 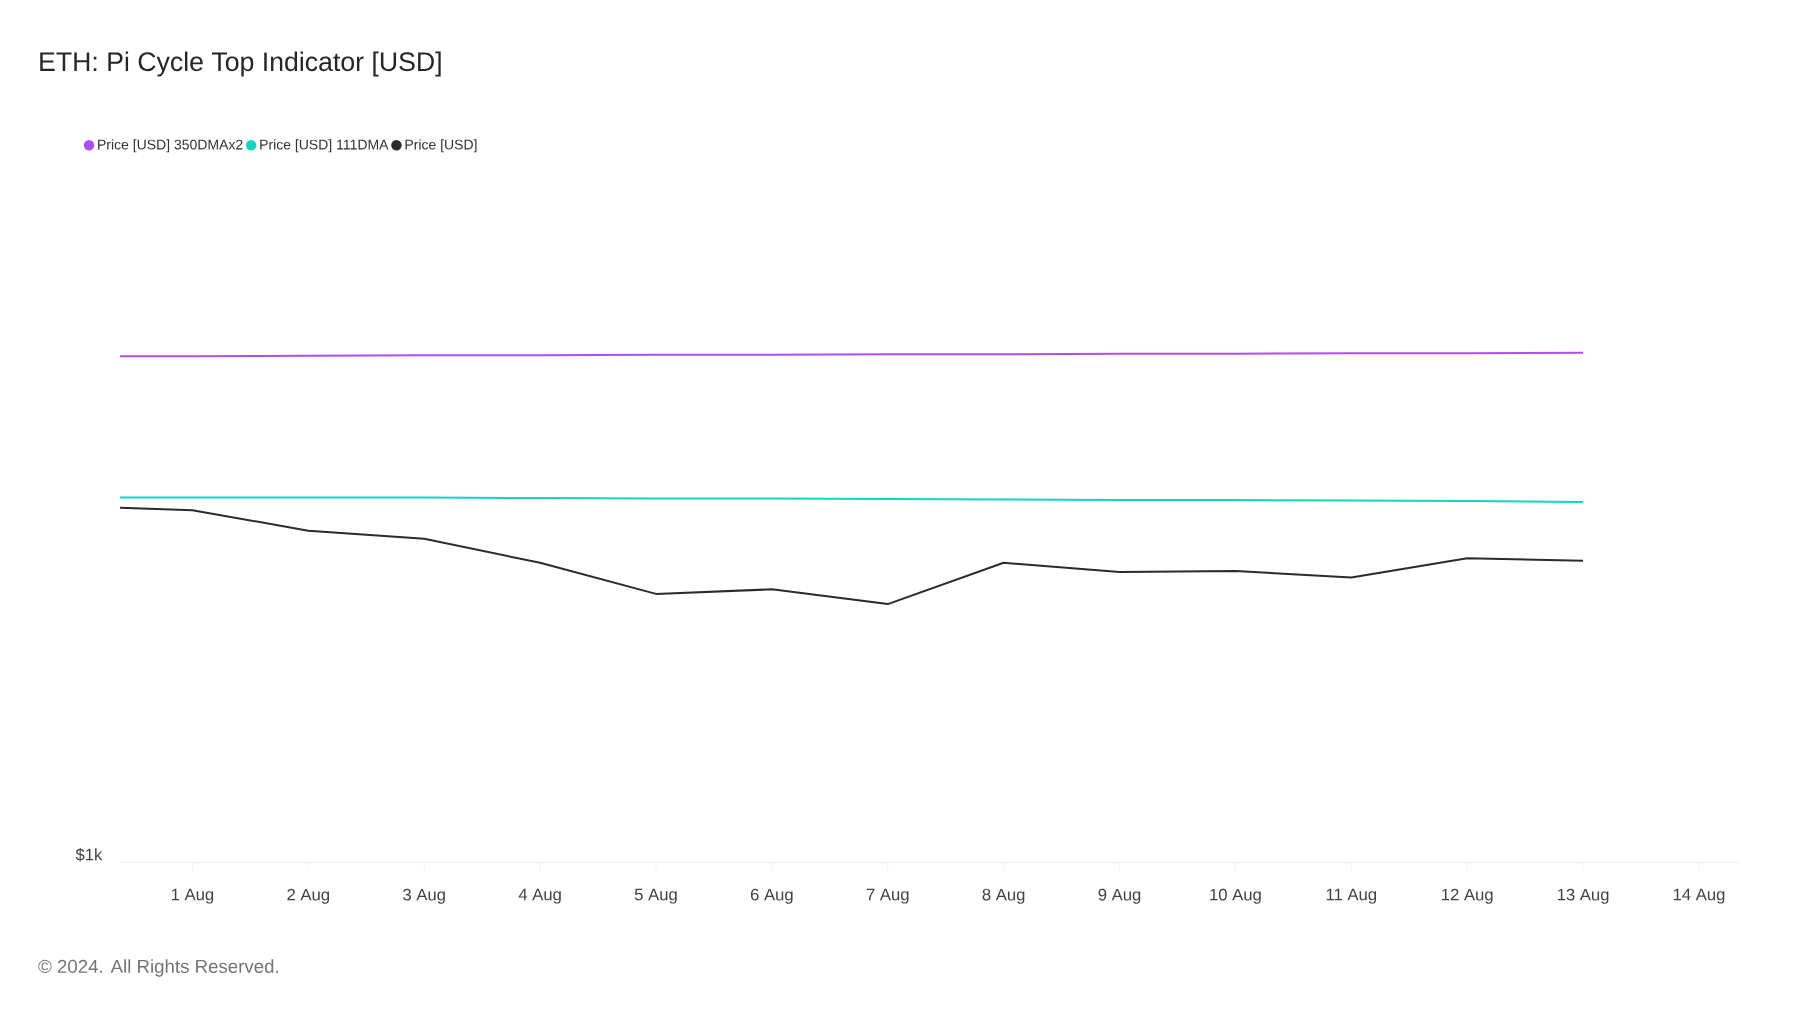 I want to click on legend-label: Price [USD] 111DMA, so click(x=324, y=146).